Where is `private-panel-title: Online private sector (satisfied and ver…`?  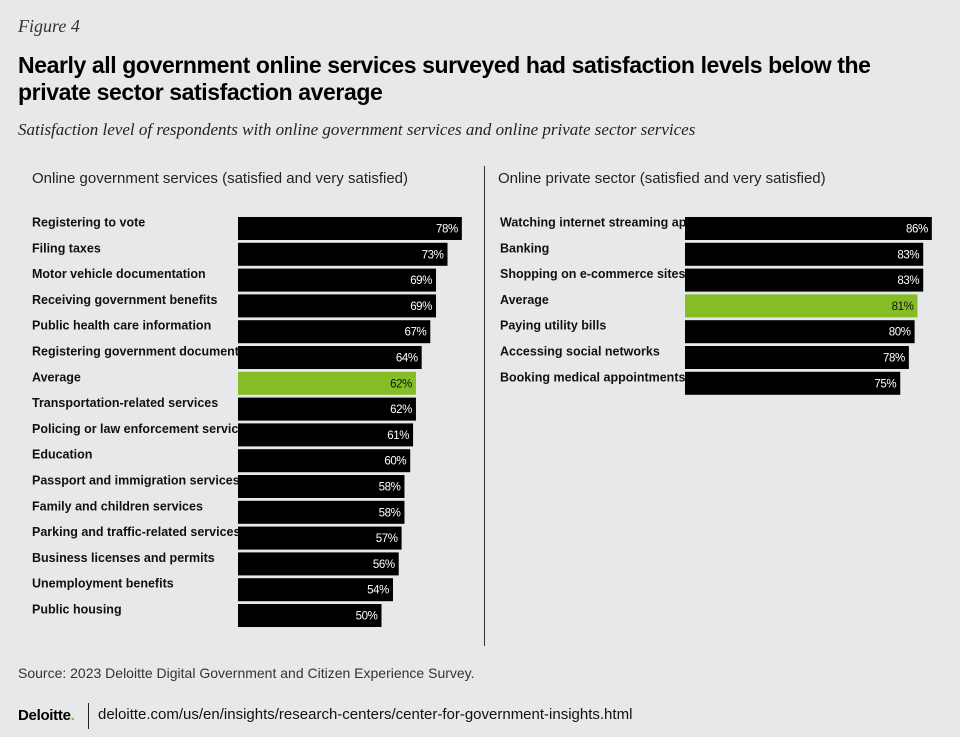
private-panel-title: Online private sector (satisfied and ver… is located at coordinates (662, 178).